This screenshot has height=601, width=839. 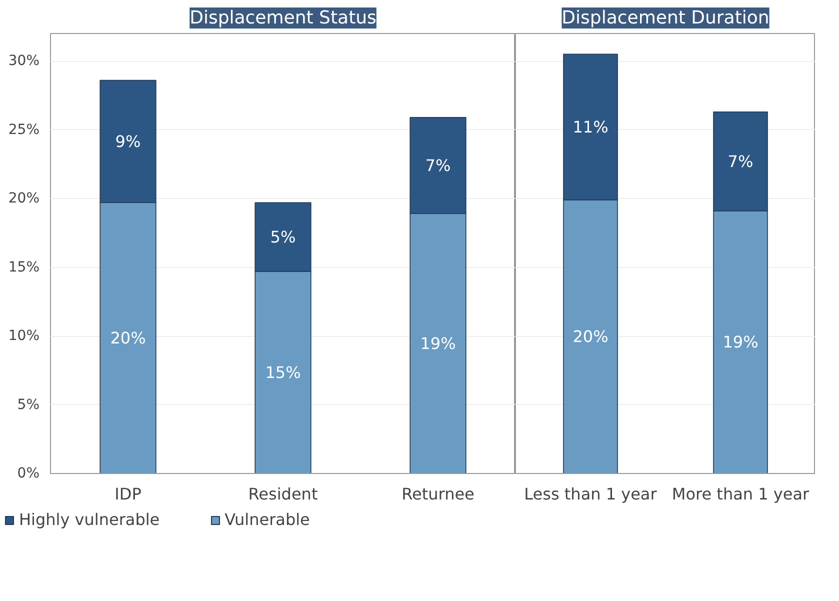 I want to click on data-label: 11%, so click(x=590, y=127).